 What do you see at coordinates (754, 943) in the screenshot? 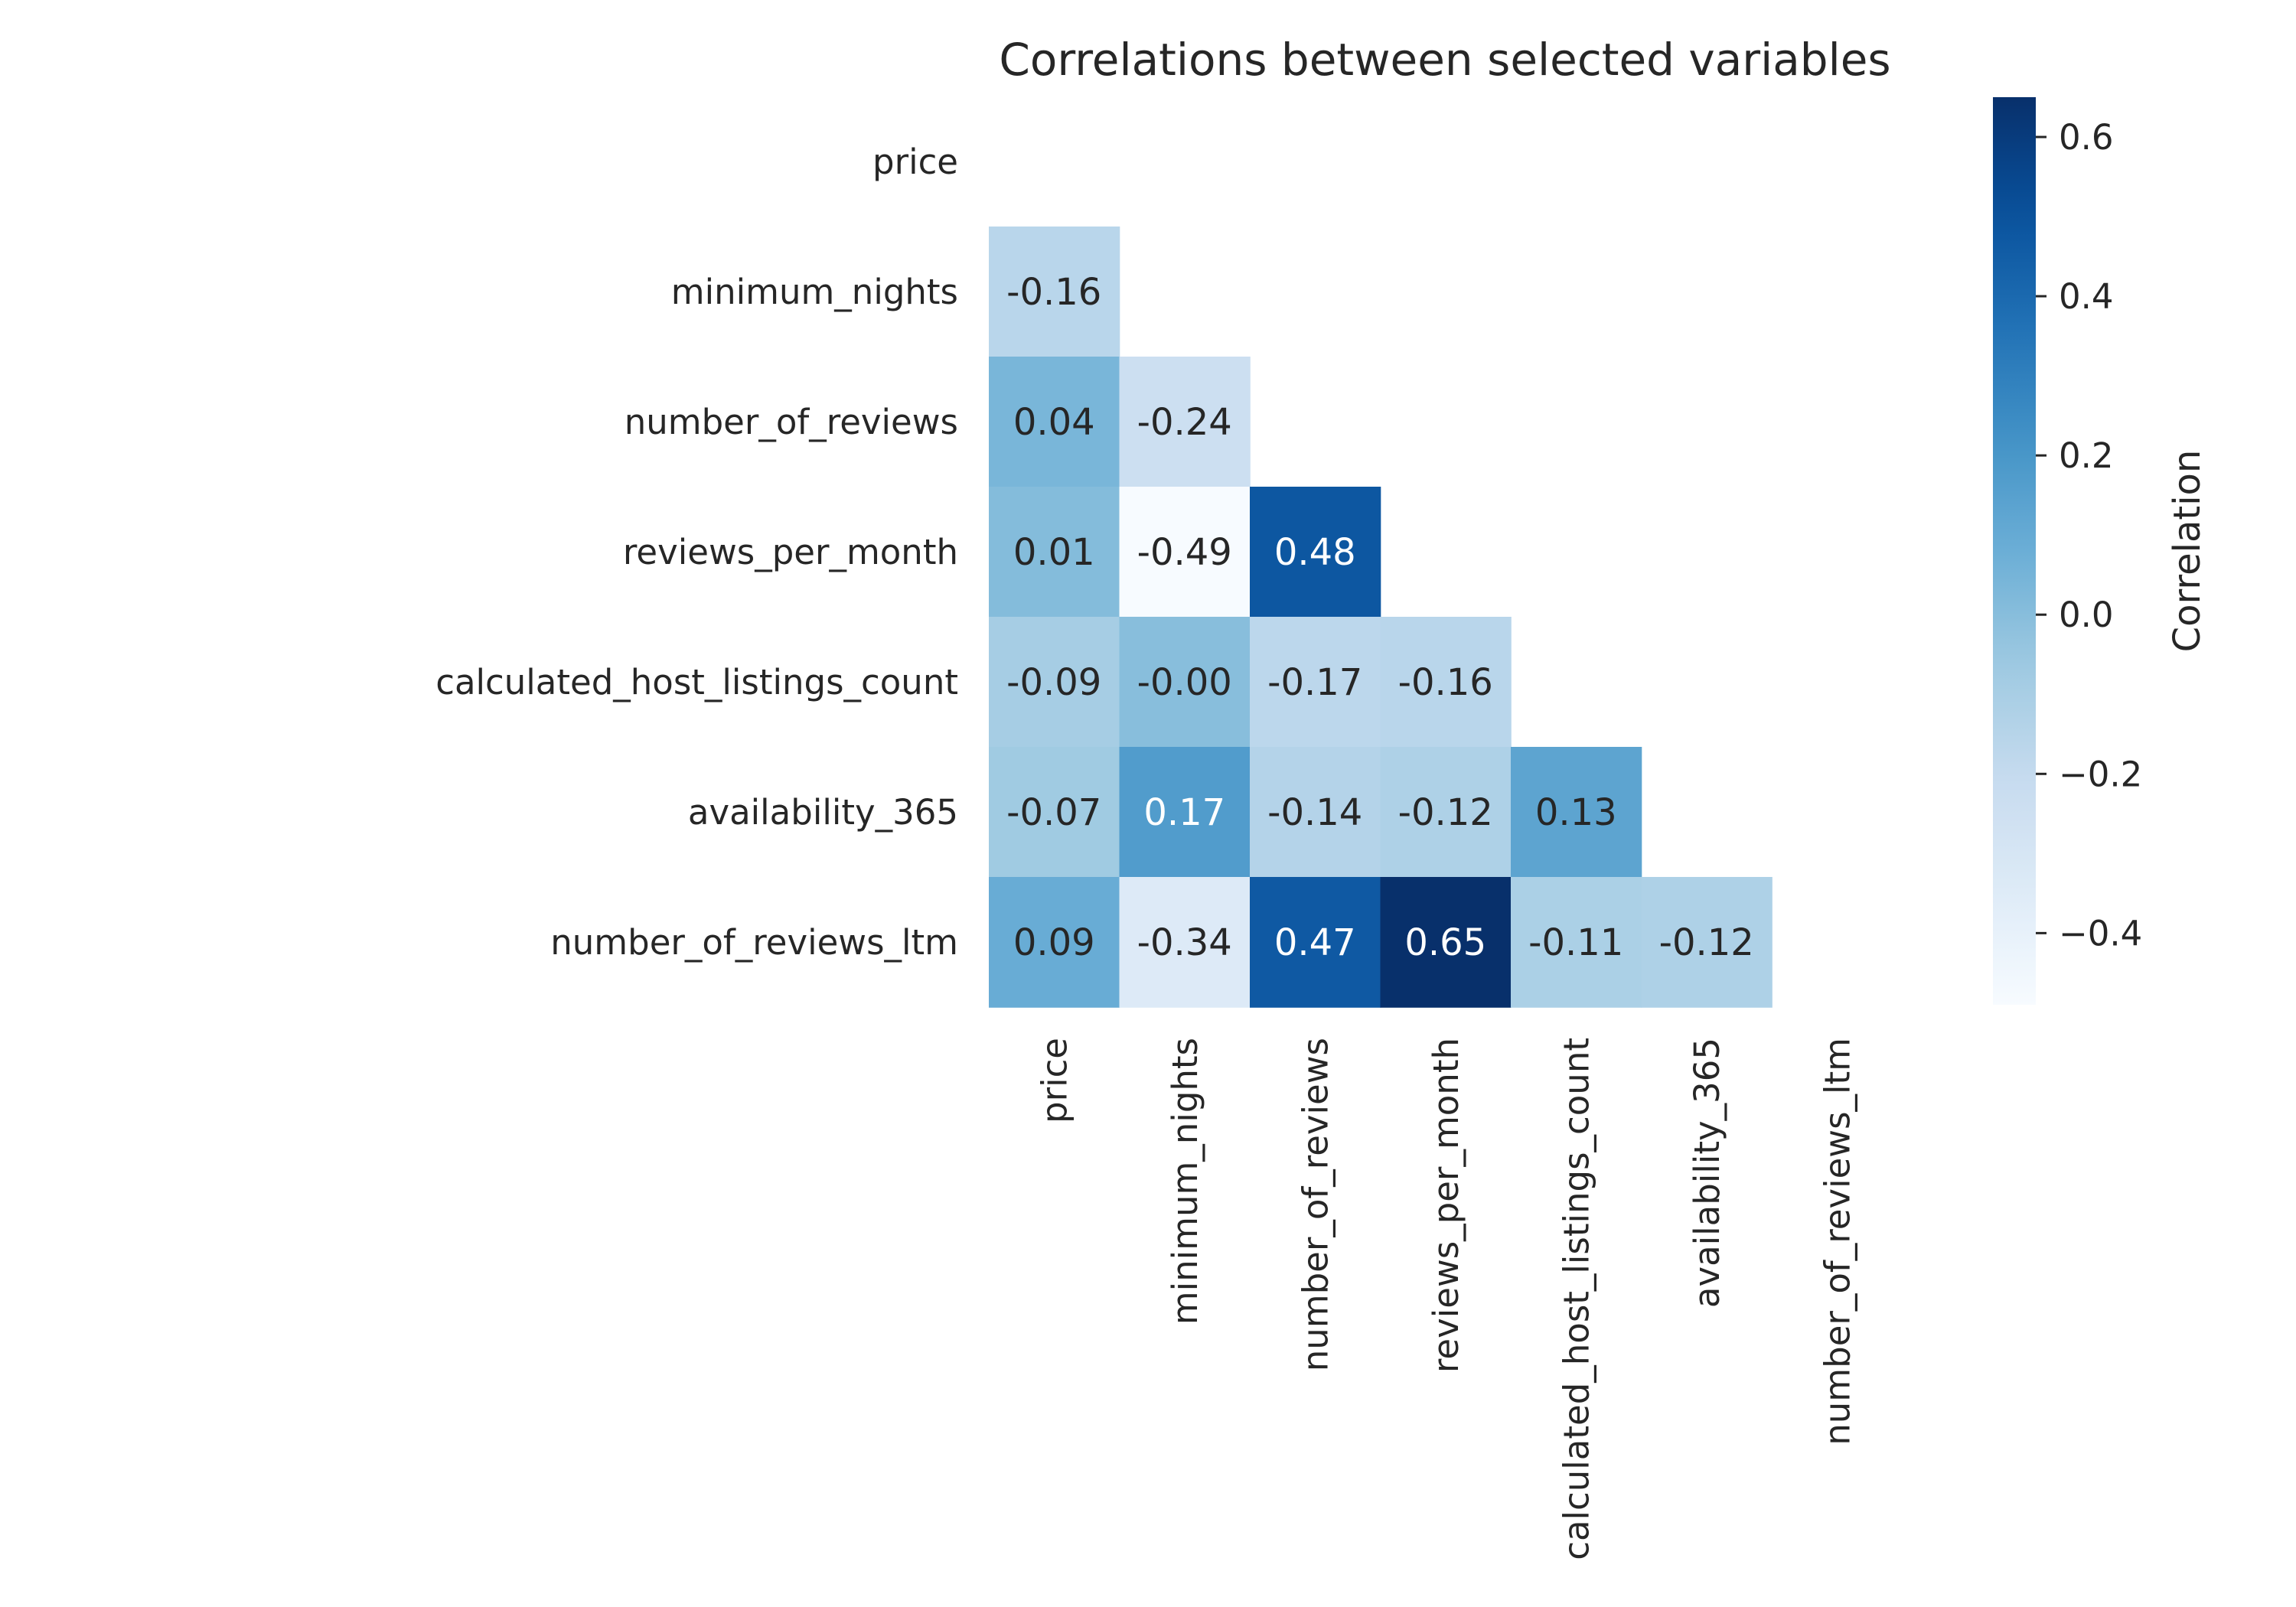
I see `row-label-number_of_reviews_ltm: number_of_reviews_ltm` at bounding box center [754, 943].